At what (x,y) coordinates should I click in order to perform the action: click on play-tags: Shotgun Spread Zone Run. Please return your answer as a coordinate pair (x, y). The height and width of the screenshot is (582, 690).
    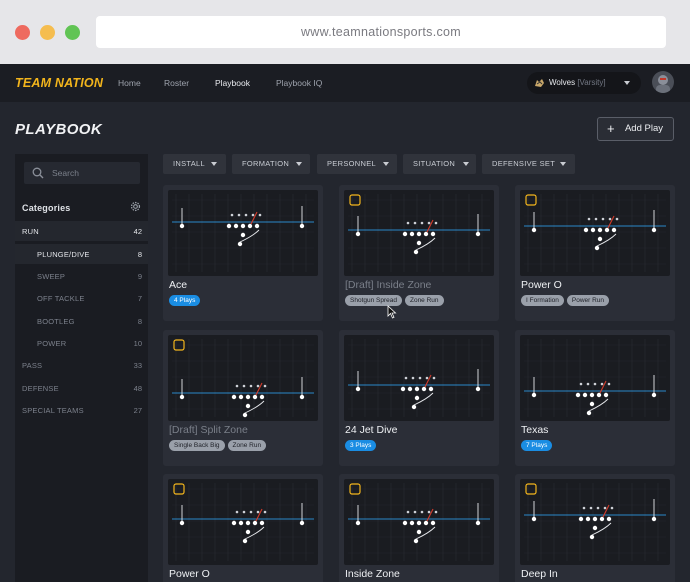
    Looking at the image, I should click on (396, 300).